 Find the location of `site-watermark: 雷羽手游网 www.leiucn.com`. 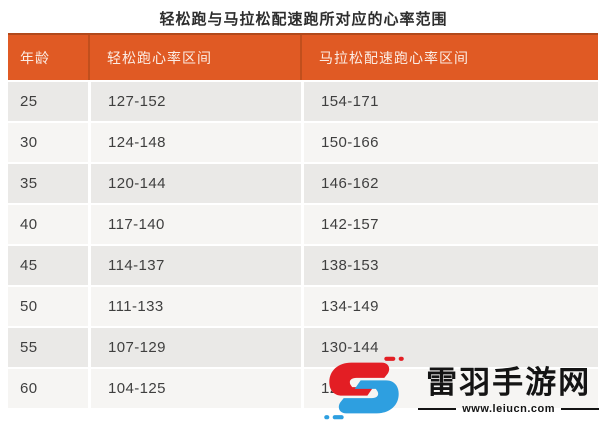

site-watermark: 雷羽手游网 www.leiucn.com is located at coordinates (462, 388).